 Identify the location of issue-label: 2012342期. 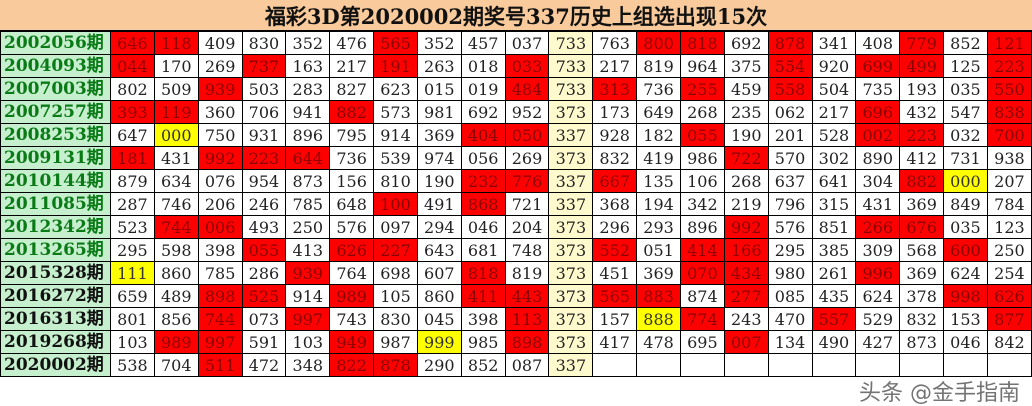
(55, 227).